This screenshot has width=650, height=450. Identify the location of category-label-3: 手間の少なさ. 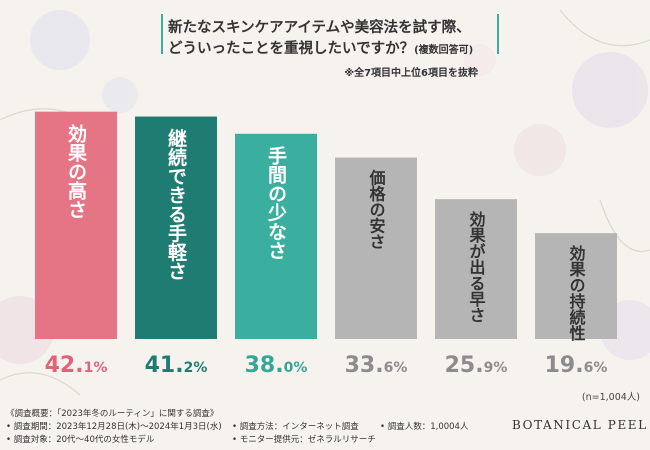
(276, 202).